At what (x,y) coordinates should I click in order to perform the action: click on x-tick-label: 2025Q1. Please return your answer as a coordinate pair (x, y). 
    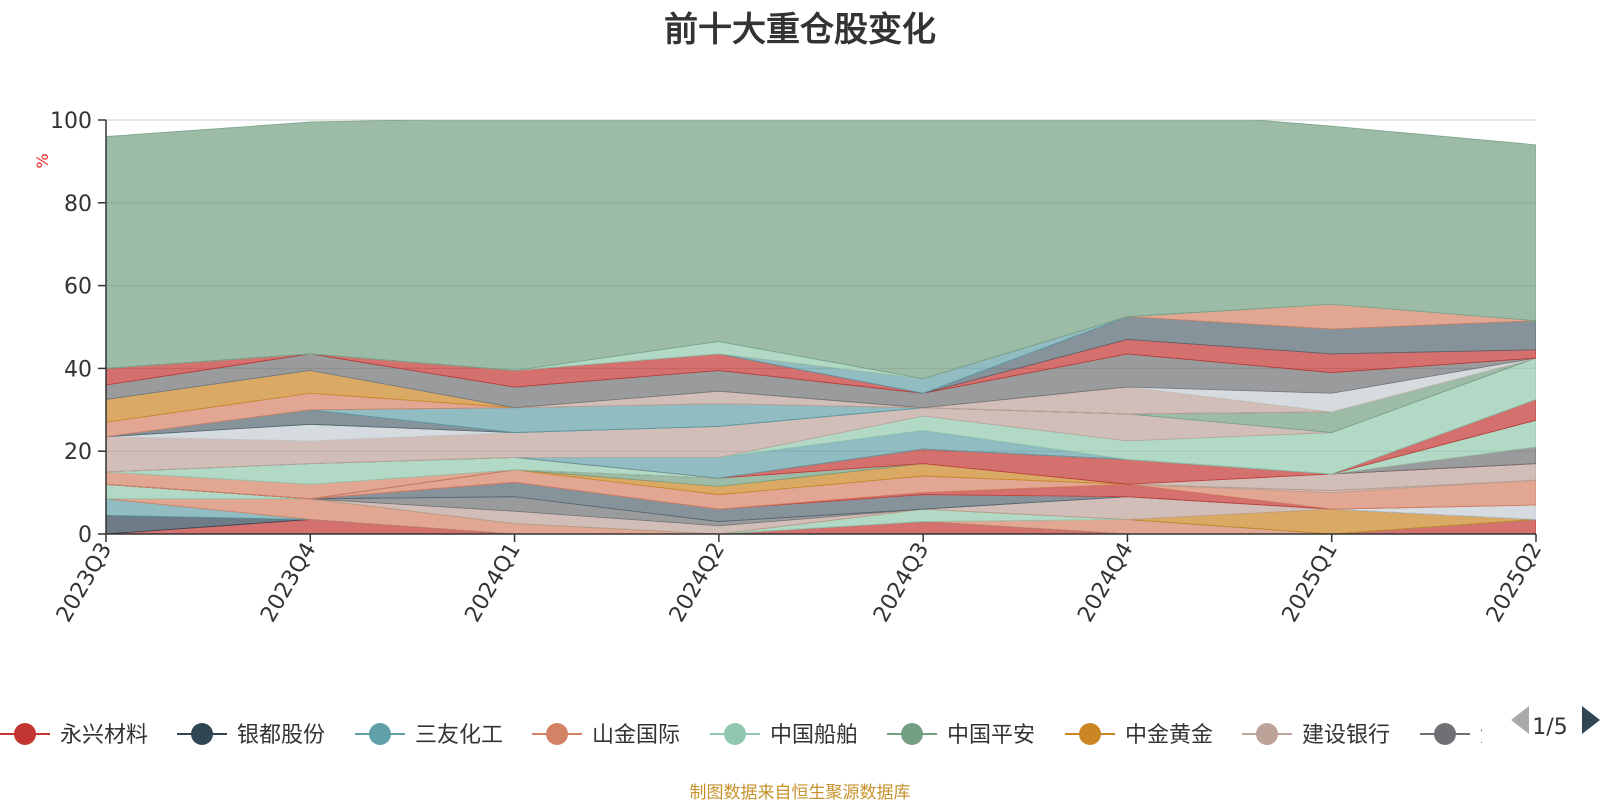
    Looking at the image, I should click on (1310, 583).